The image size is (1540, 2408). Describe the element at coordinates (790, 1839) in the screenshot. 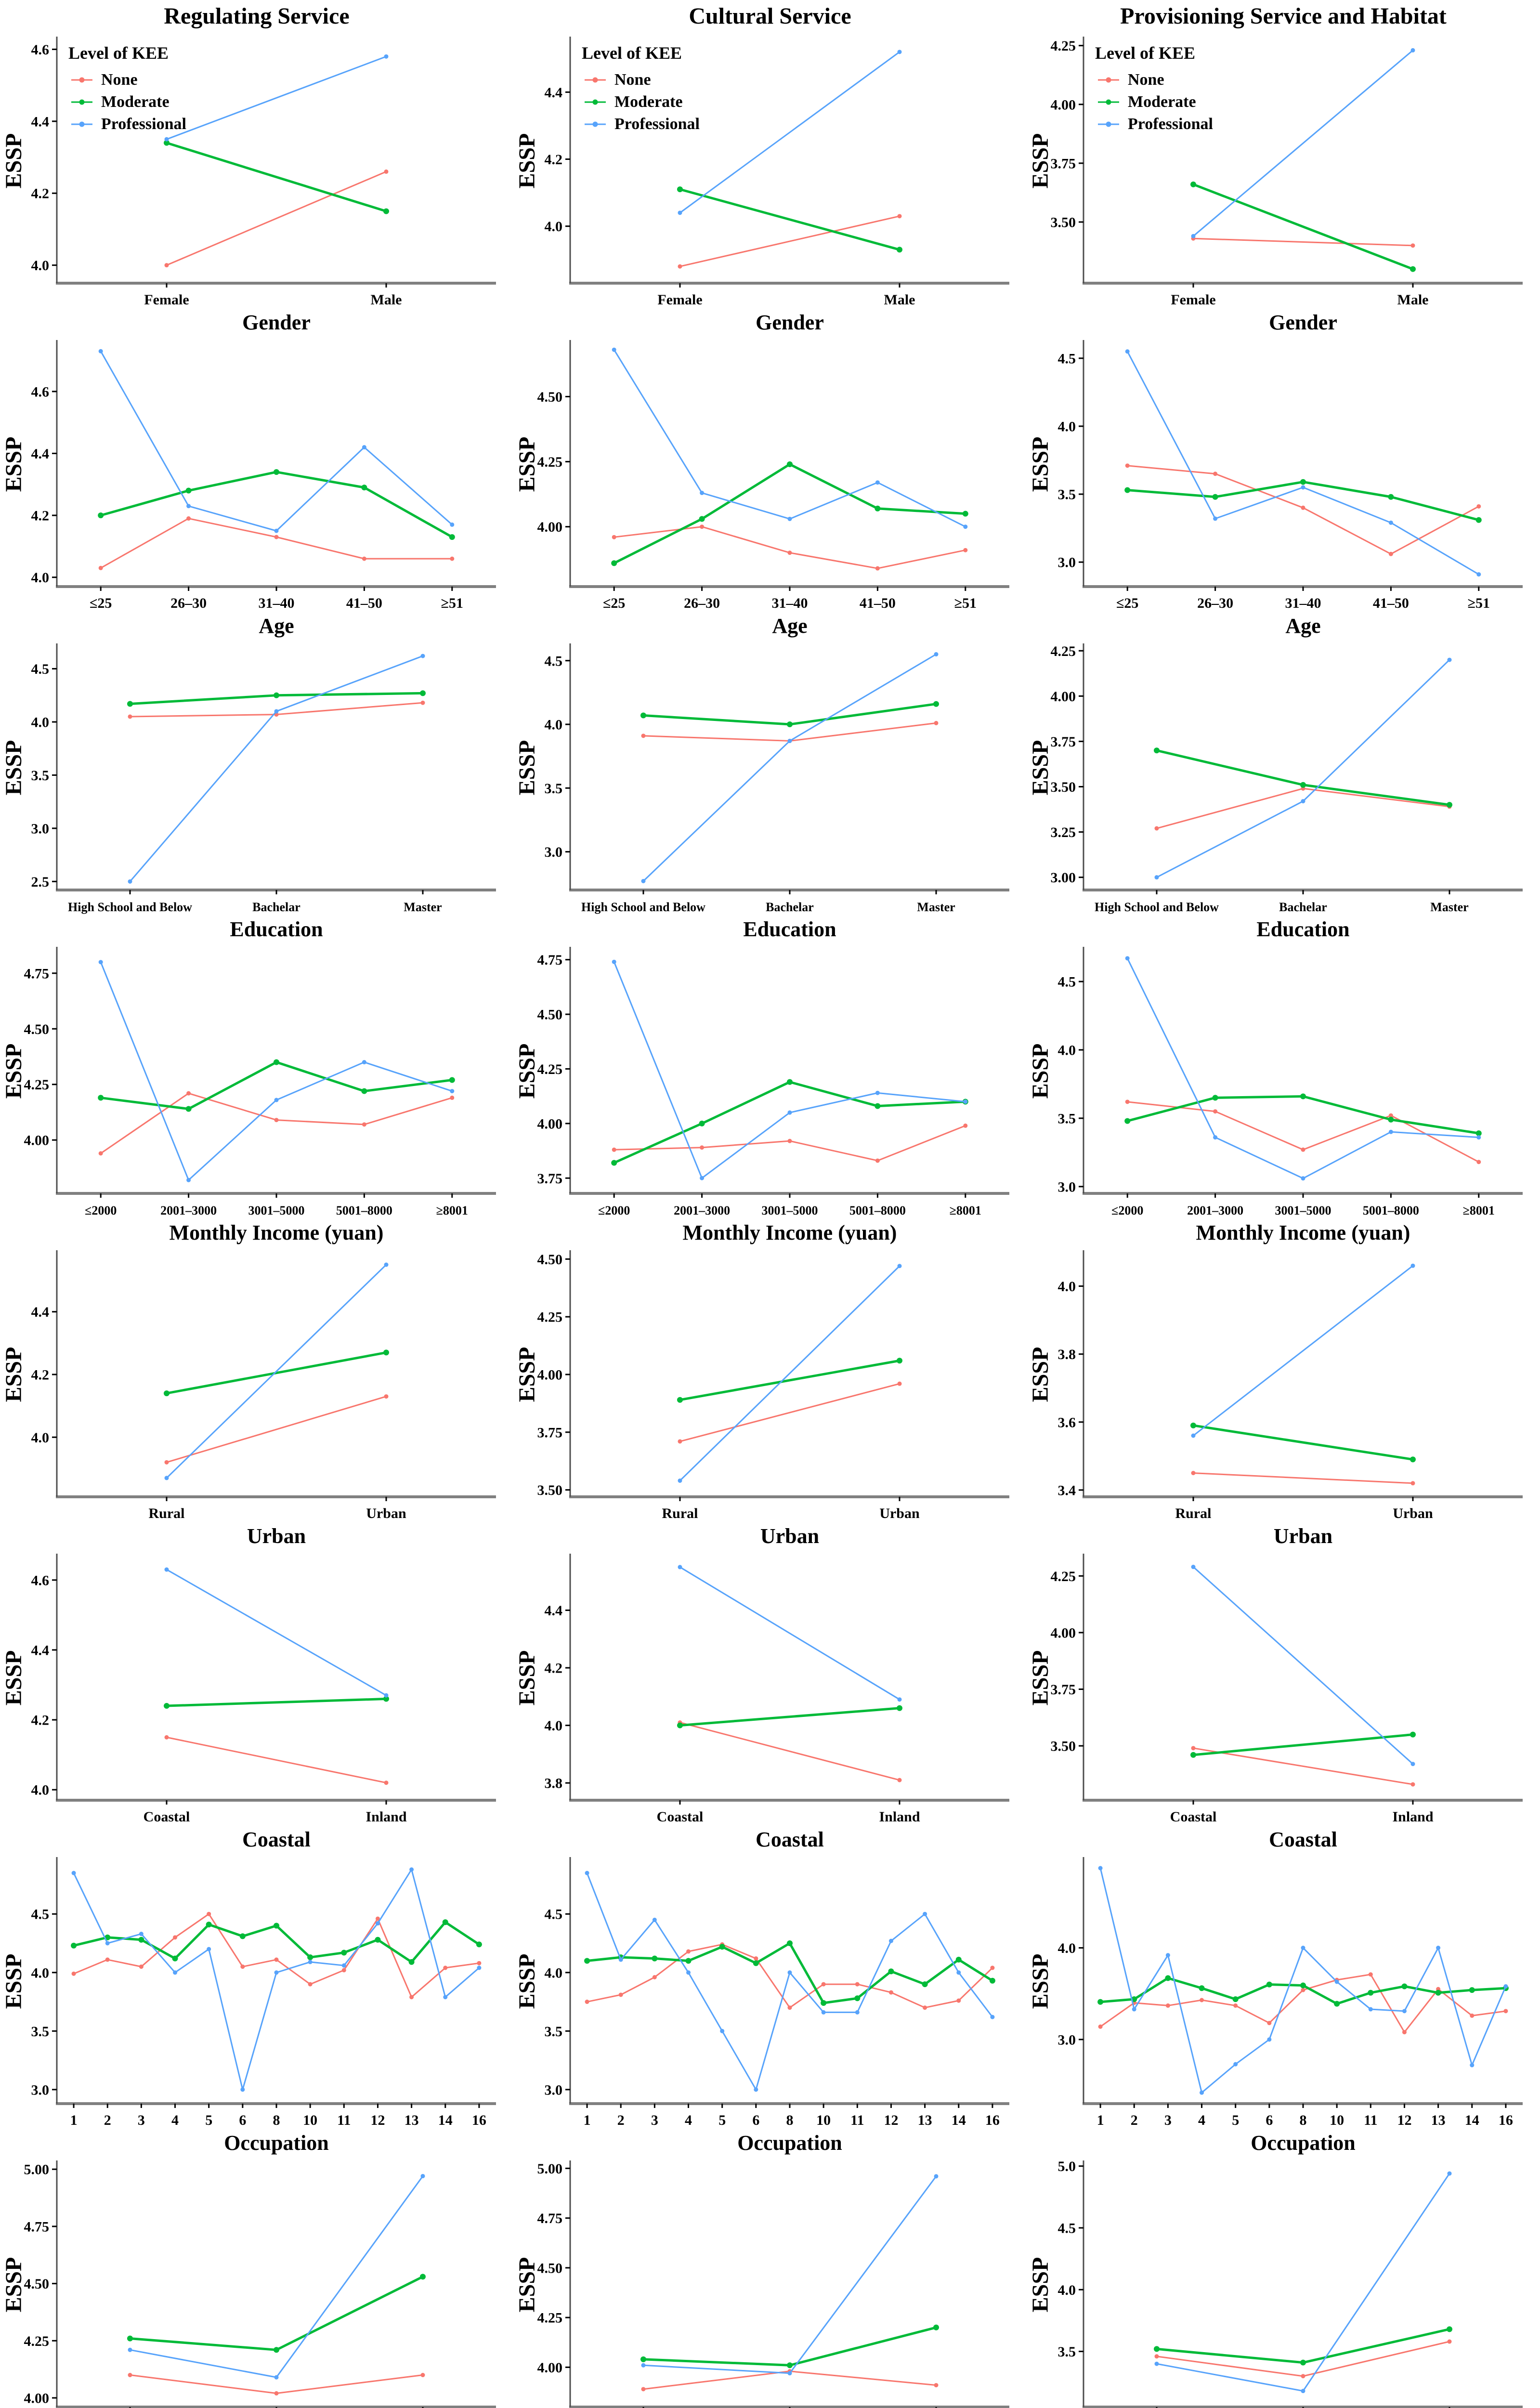

I see `x-axis-title: Coastal` at that location.